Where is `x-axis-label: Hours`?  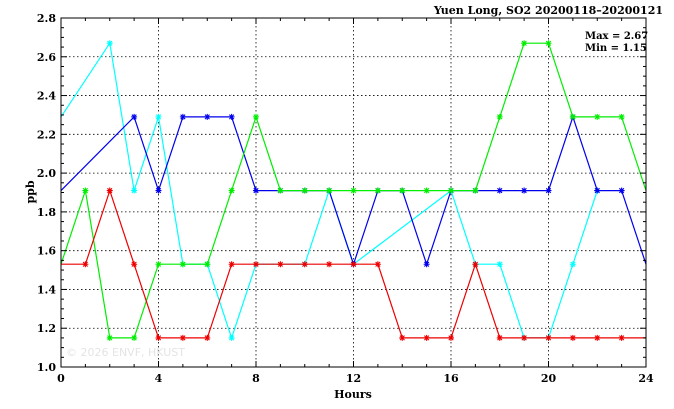
x-axis-label: Hours is located at coordinates (353, 394).